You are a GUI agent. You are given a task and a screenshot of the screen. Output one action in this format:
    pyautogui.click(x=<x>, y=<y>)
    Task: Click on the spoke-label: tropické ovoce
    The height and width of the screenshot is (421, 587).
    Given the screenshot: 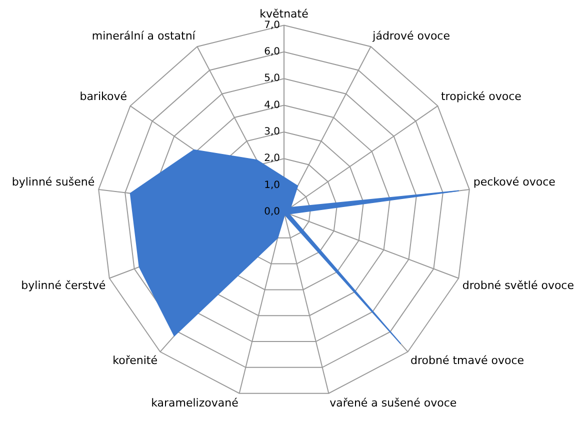 What is the action you would take?
    pyautogui.click(x=481, y=96)
    